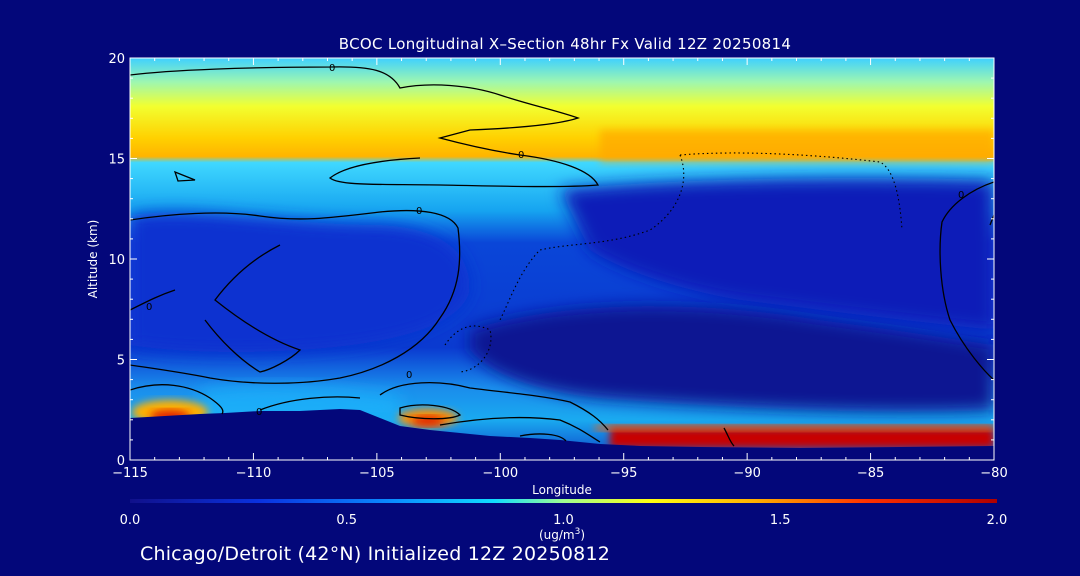  I want to click on contour-small-loop, so click(184, 176).